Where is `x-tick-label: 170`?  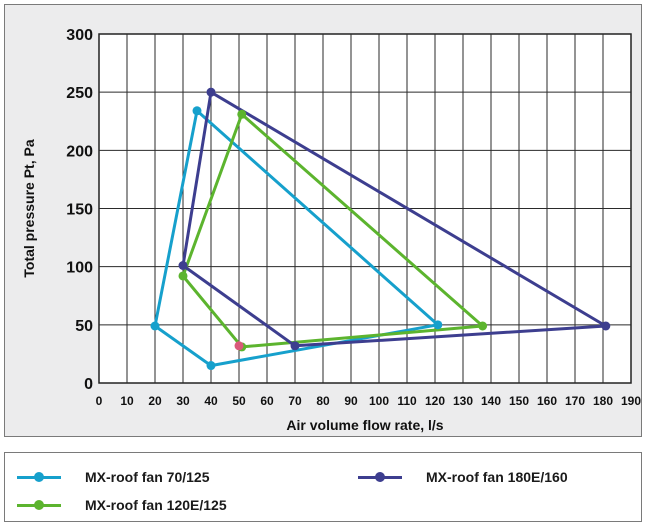
x-tick-label: 170 is located at coordinates (575, 401).